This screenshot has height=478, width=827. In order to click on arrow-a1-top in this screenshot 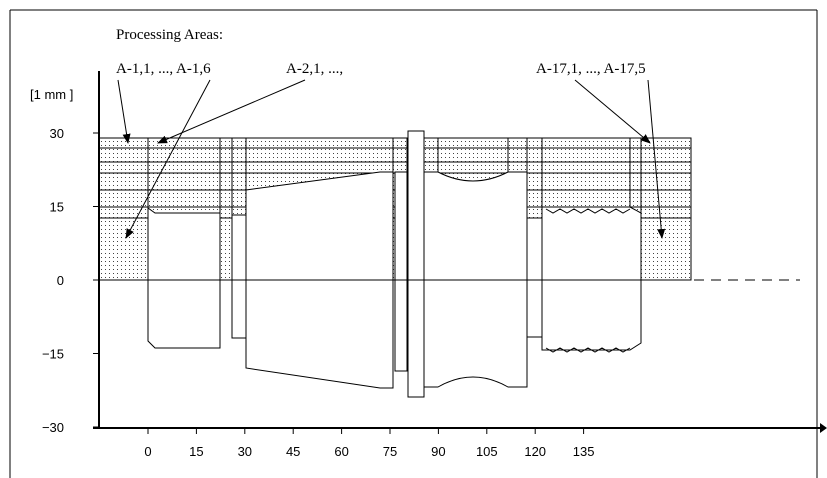, I will do `click(124, 111)`.